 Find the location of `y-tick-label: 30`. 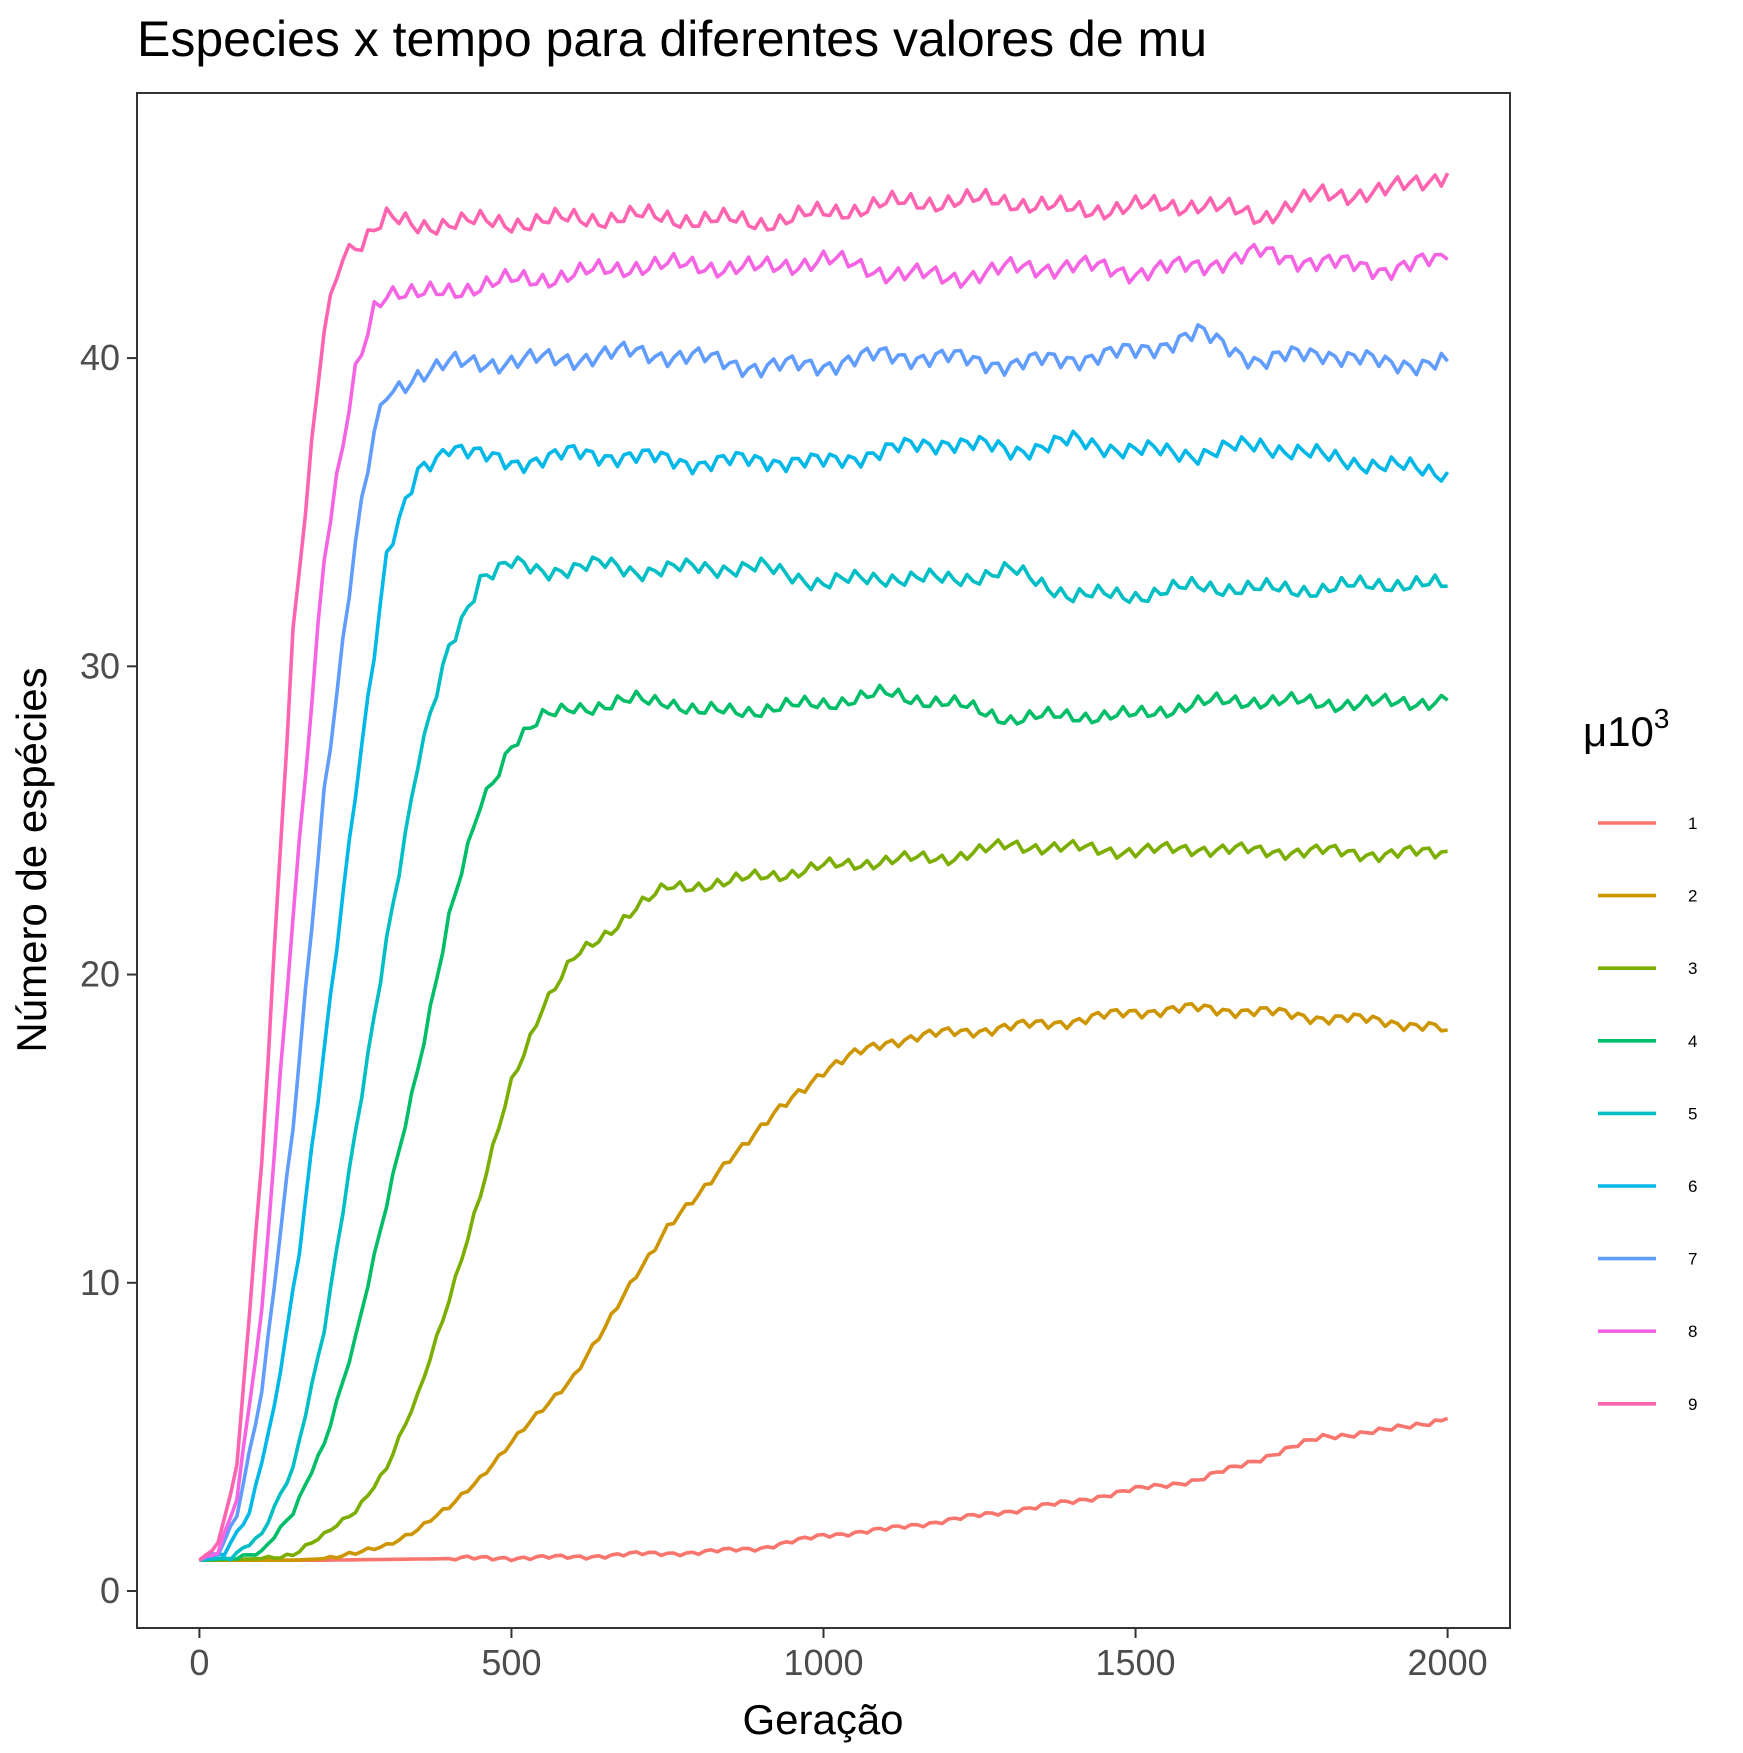

y-tick-label: 30 is located at coordinates (100, 665).